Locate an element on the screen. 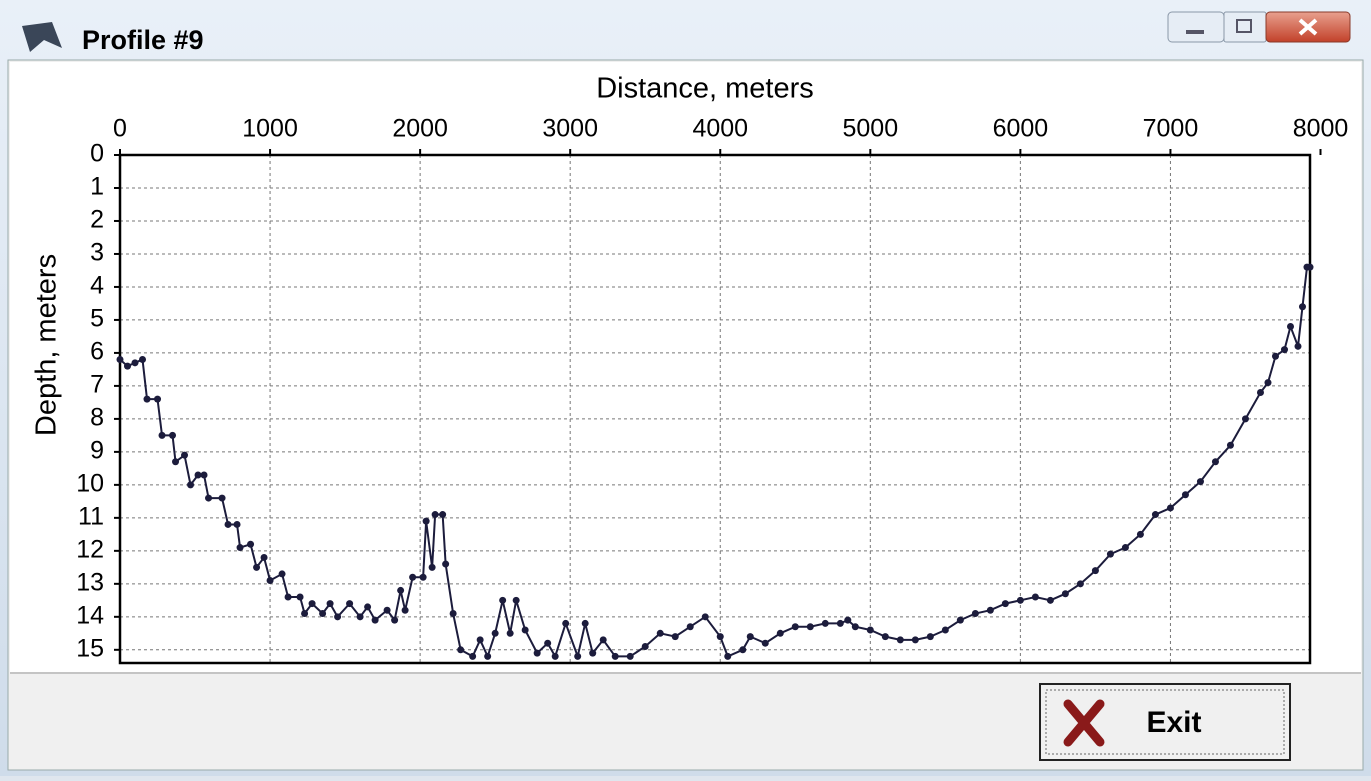 The height and width of the screenshot is (781, 1371). window-controls is located at coordinates (1259, 27).